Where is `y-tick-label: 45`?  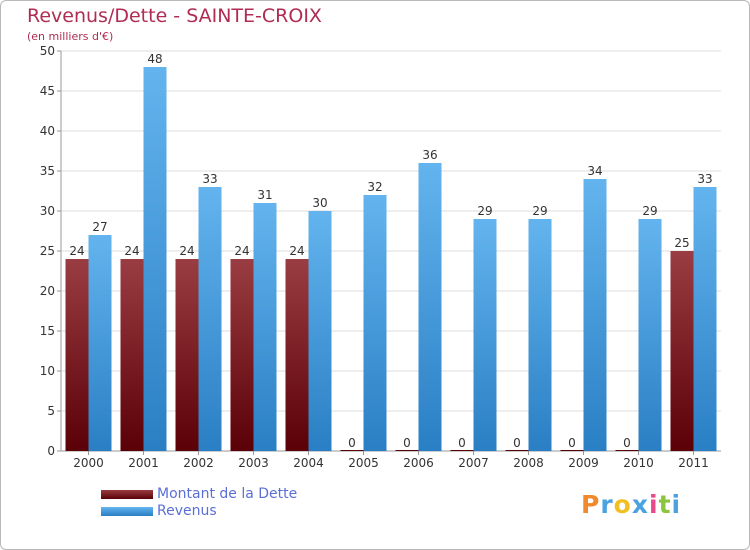
y-tick-label: 45 is located at coordinates (47, 91).